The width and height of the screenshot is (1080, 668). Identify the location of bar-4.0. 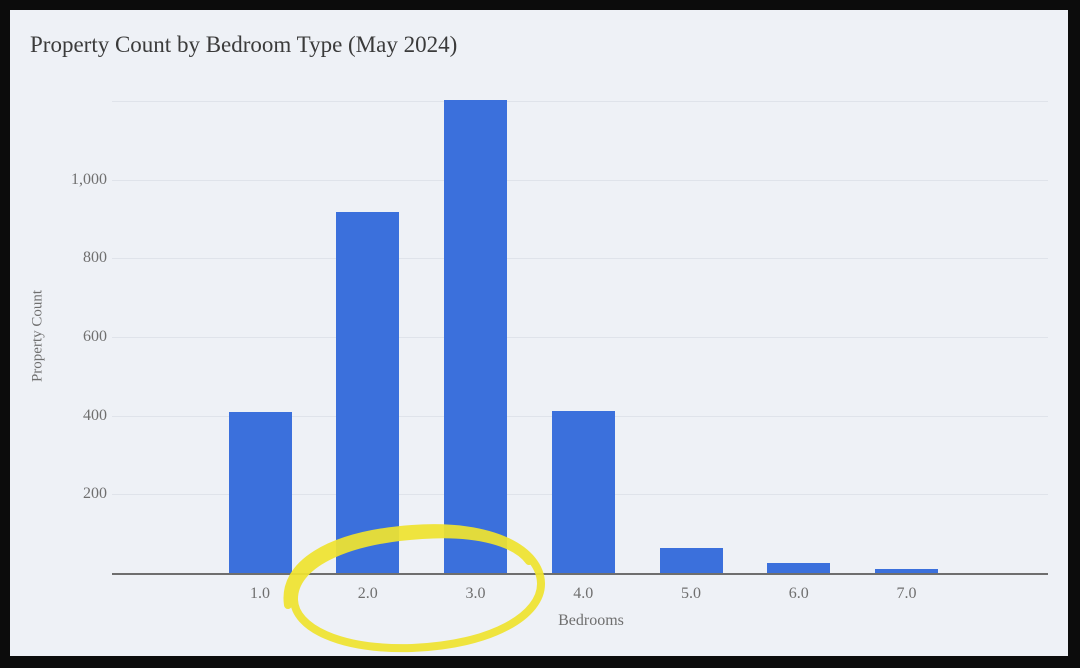
(583, 491).